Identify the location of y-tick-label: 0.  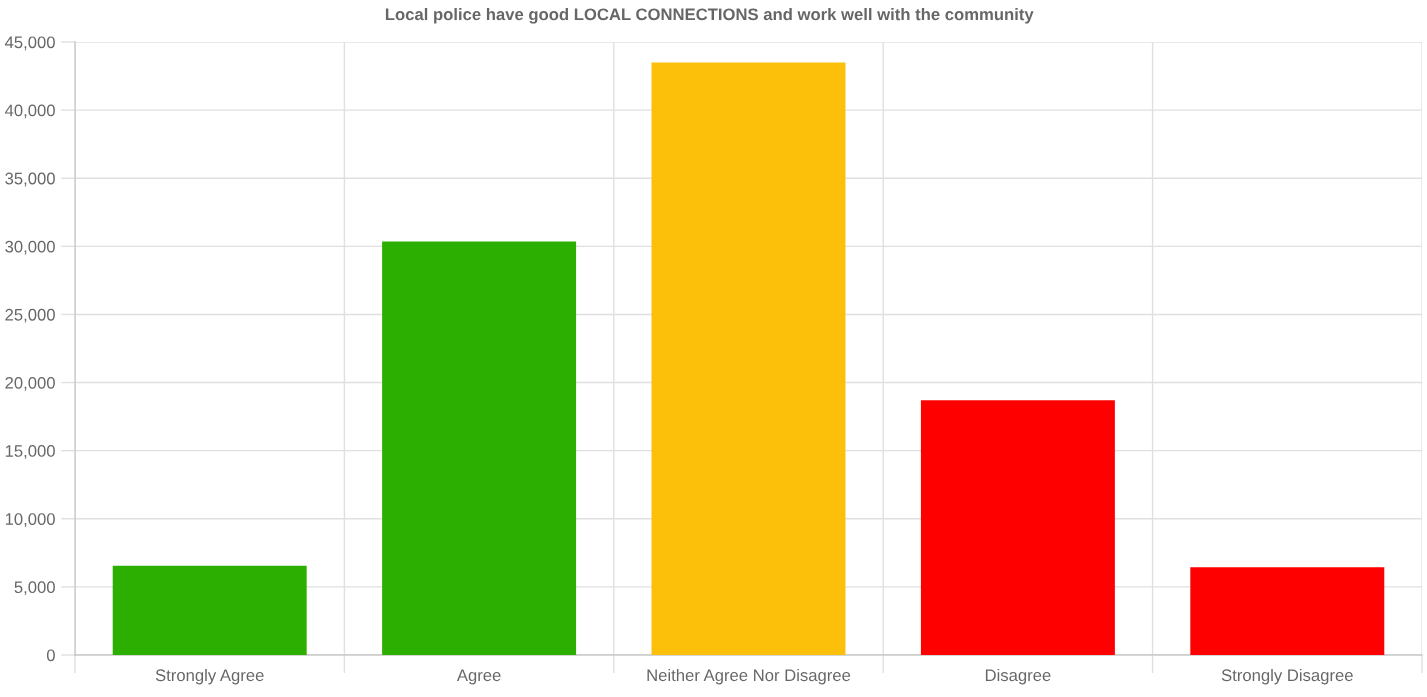
(50, 655).